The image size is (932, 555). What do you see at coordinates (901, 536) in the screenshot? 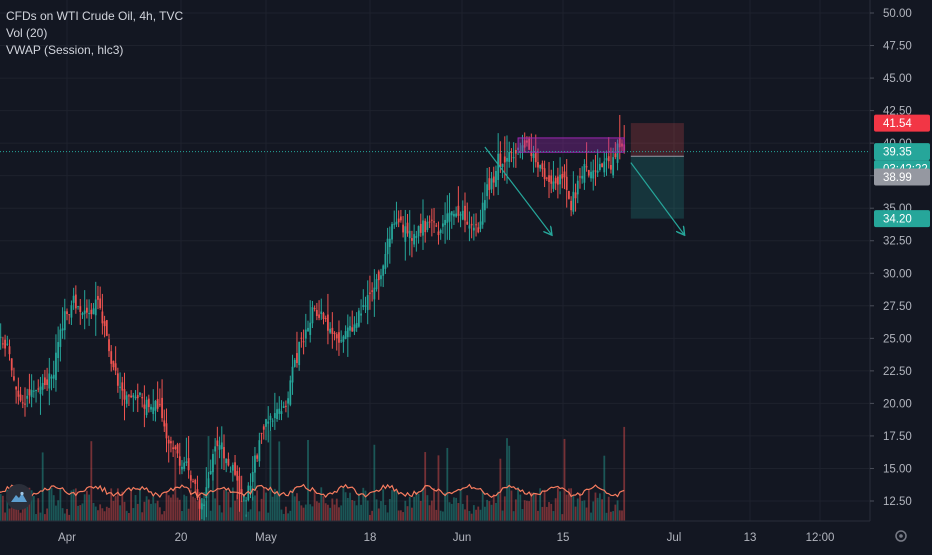
I see `settings-gear-icon` at bounding box center [901, 536].